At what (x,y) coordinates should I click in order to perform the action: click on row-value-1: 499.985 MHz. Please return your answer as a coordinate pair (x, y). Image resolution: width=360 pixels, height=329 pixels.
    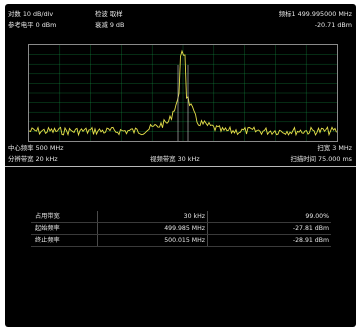
    Looking at the image, I should click on (184, 228).